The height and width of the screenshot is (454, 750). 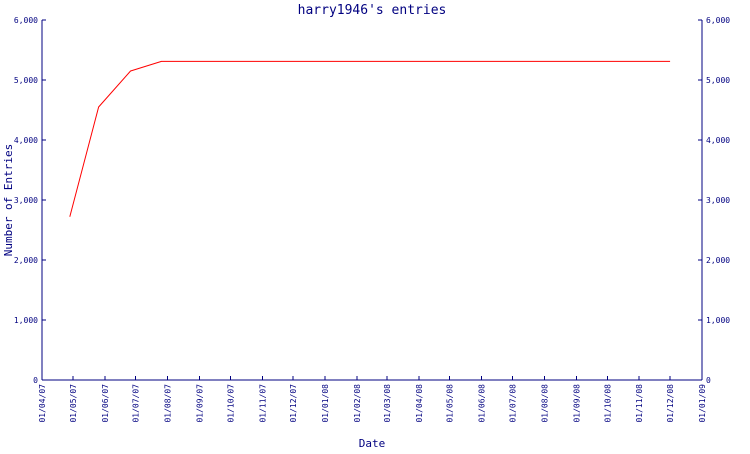 I want to click on x-tick-label: 01/08/08, so click(x=544, y=403).